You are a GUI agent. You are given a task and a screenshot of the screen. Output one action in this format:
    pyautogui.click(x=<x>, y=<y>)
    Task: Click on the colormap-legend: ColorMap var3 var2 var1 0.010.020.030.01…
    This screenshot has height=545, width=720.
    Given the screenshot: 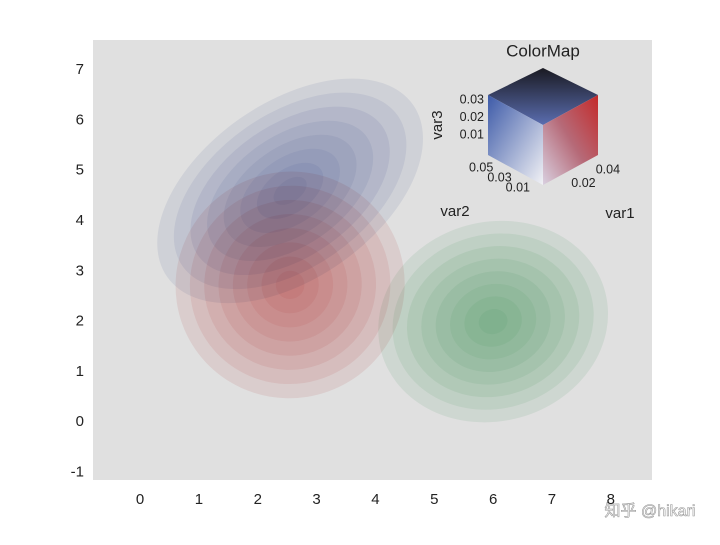 What is the action you would take?
    pyautogui.click(x=532, y=131)
    